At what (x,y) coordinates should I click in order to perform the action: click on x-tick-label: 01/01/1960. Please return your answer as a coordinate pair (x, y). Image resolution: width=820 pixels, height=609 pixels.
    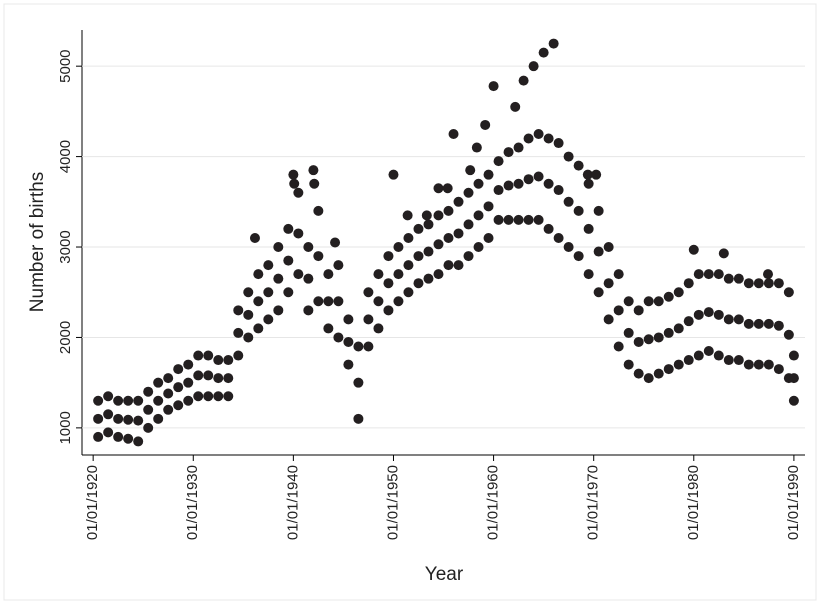
    Looking at the image, I should click on (493, 502).